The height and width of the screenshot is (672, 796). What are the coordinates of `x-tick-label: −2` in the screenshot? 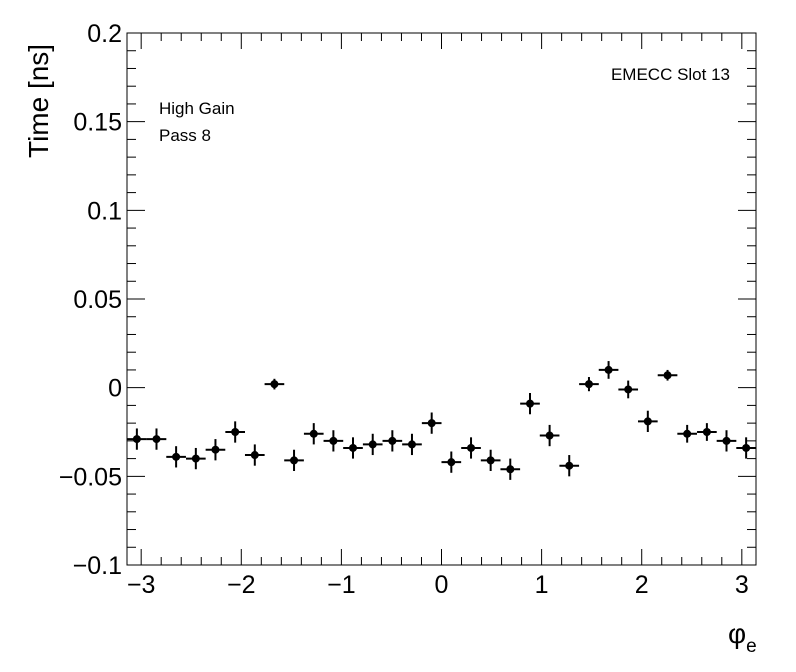 It's located at (241, 585).